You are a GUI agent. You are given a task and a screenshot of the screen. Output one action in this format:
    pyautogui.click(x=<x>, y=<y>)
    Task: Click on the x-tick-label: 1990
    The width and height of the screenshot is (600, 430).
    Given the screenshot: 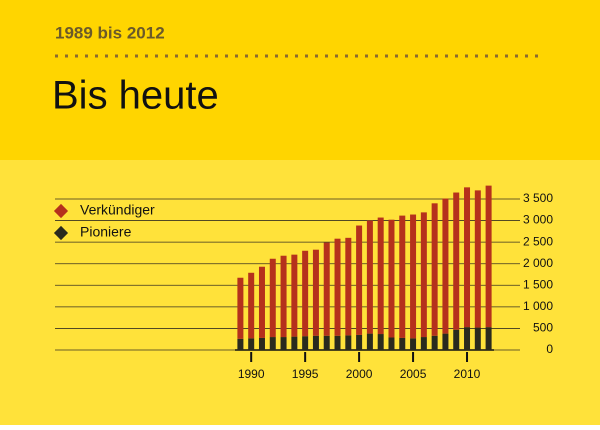 What is the action you would take?
    pyautogui.click(x=251, y=374)
    